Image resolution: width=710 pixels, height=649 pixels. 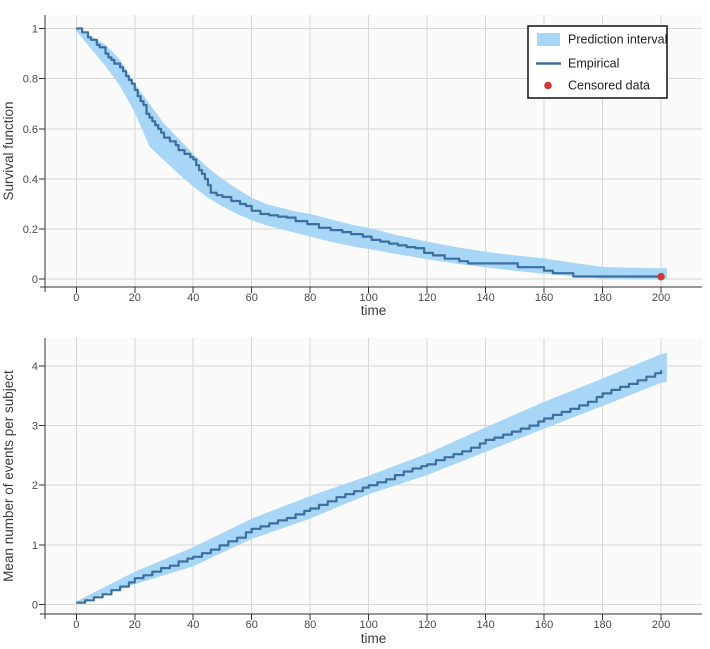 What do you see at coordinates (609, 86) in the screenshot?
I see `legend-item-label: Censored data` at bounding box center [609, 86].